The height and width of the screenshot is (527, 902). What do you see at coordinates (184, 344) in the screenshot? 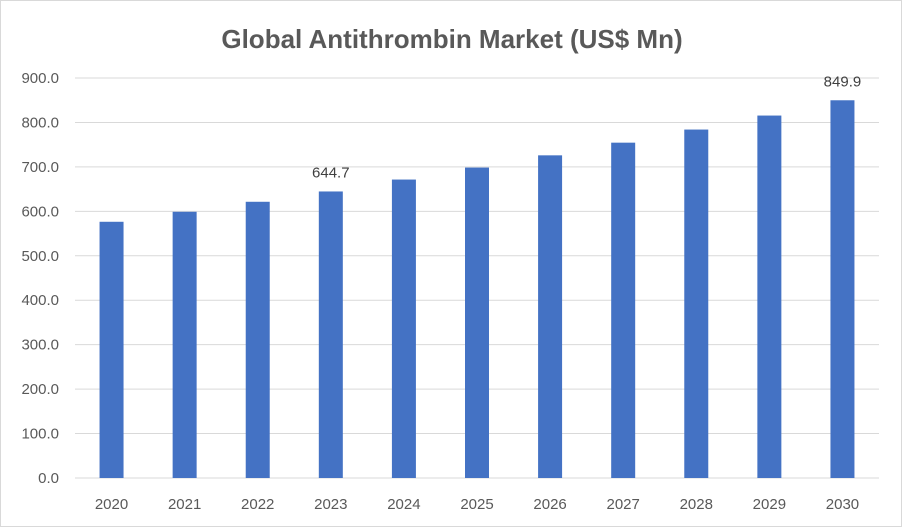
I see `bar-2021` at bounding box center [184, 344].